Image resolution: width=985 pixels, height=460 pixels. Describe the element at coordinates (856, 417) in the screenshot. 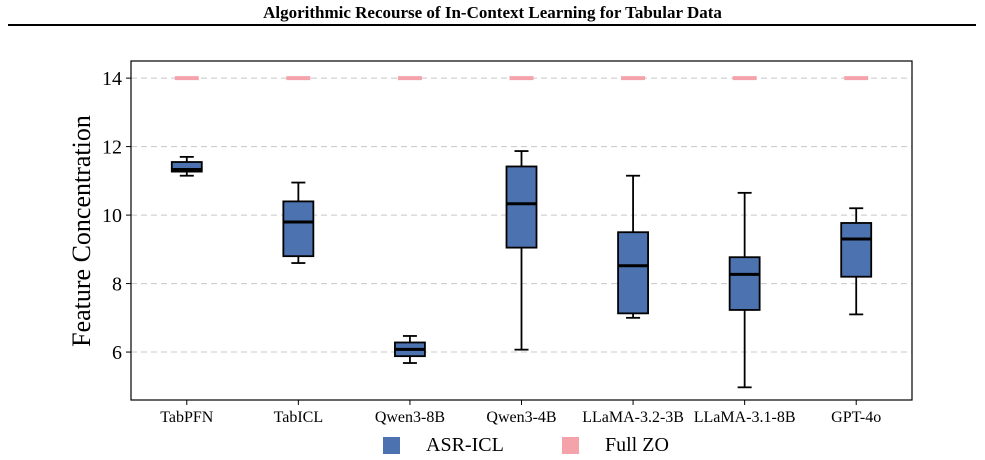

I see `x-tick-label: GPT-4o` at that location.